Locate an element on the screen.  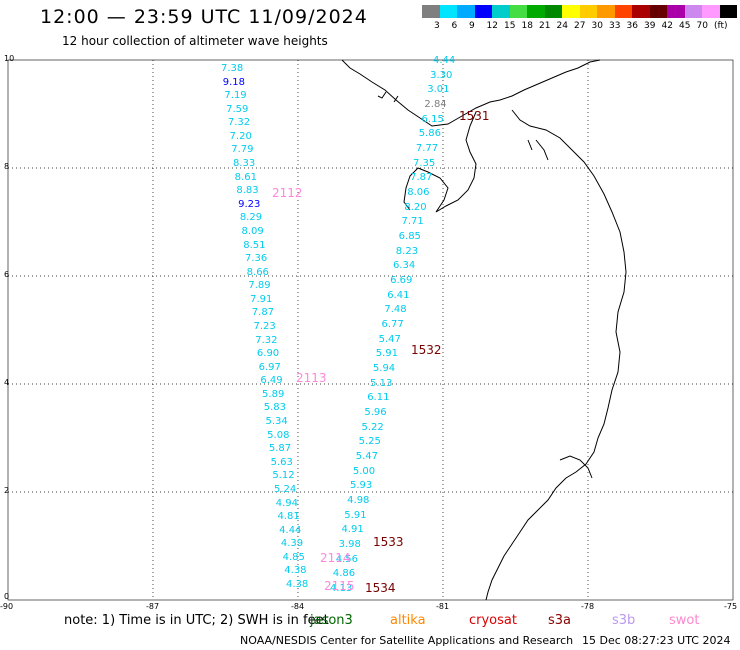
color-scale-label: 18 is located at coordinates (527, 26).